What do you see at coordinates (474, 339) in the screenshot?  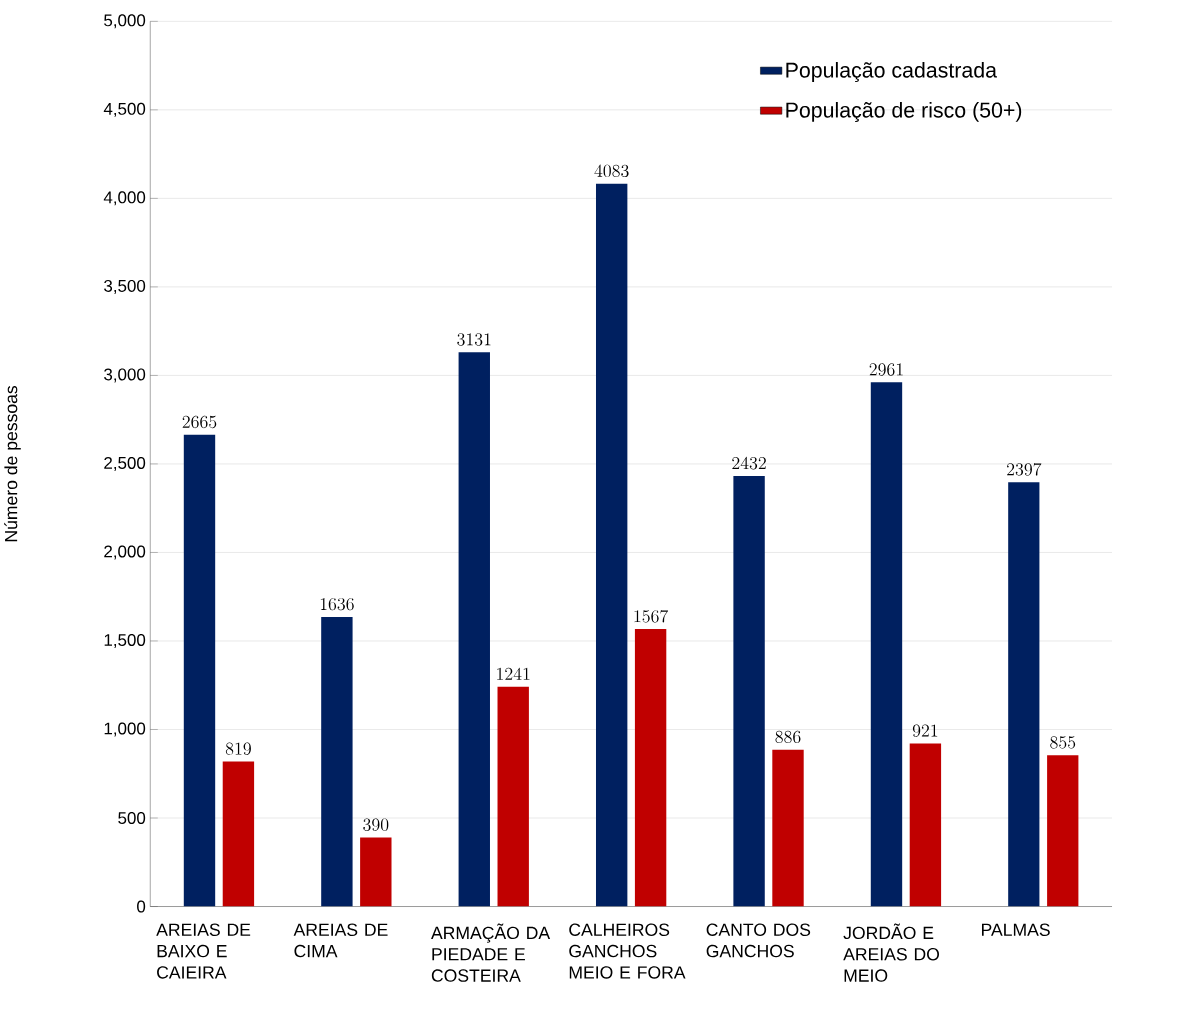 I see `data-label: 3131` at bounding box center [474, 339].